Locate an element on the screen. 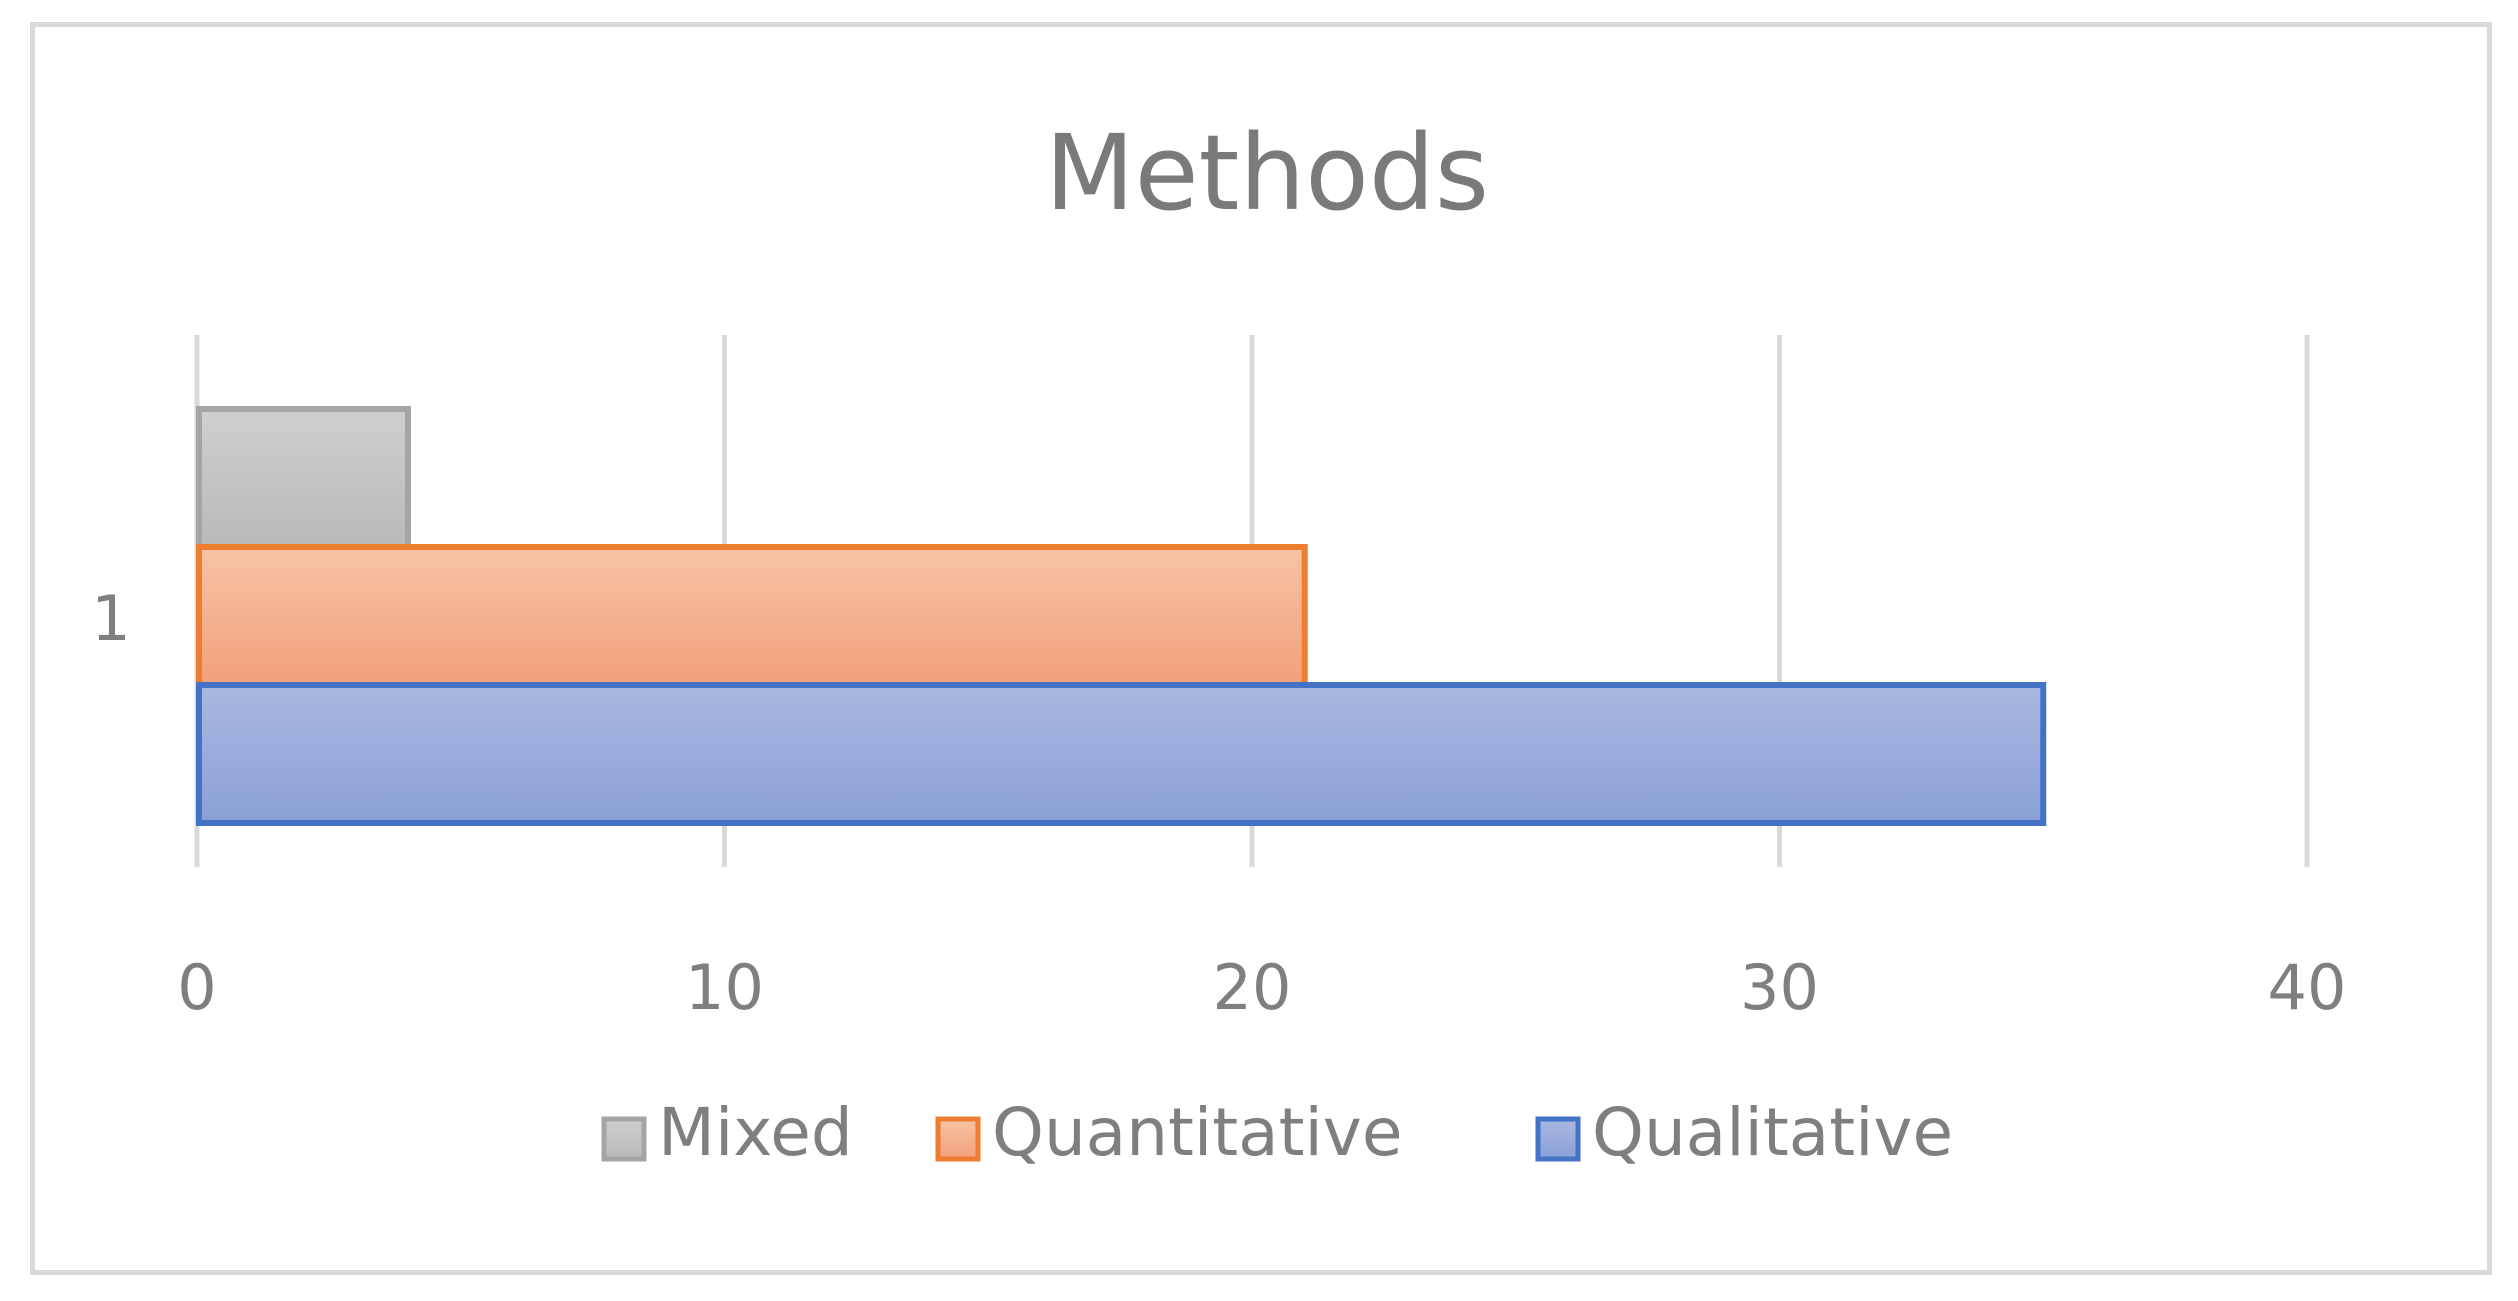  x-tick-label: 10 is located at coordinates (724, 987).